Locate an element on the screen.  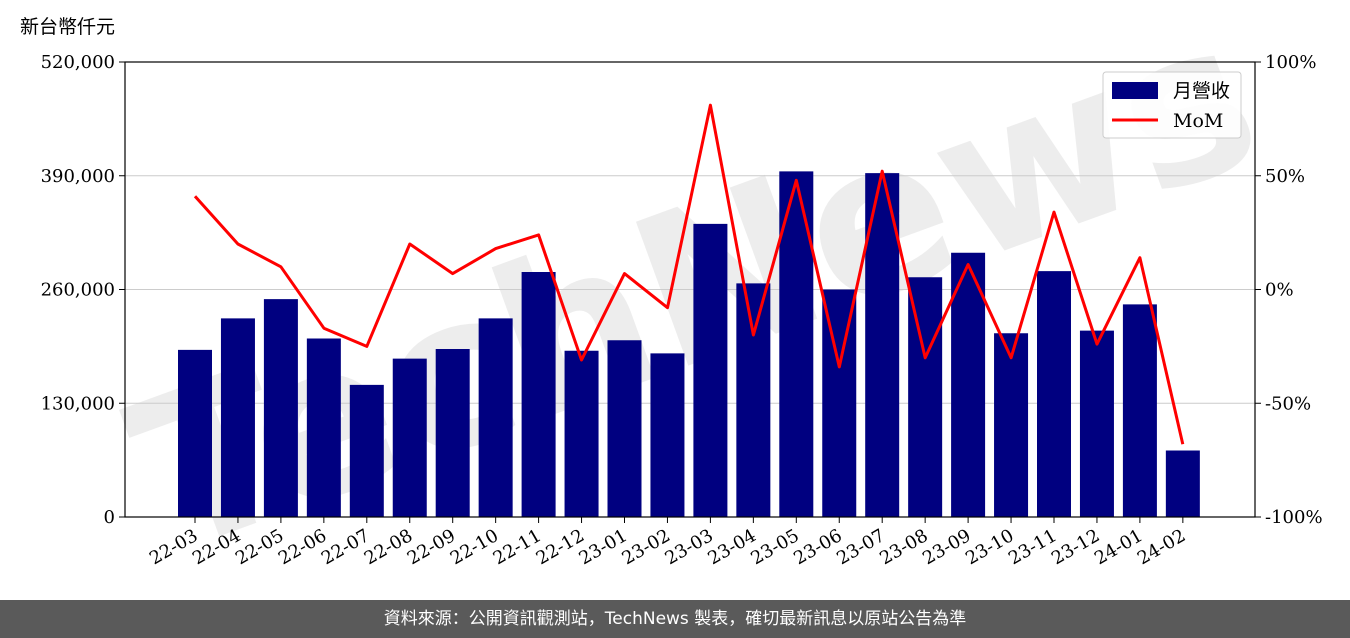
x-tick-label: 22-10 is located at coordinates (474, 547).